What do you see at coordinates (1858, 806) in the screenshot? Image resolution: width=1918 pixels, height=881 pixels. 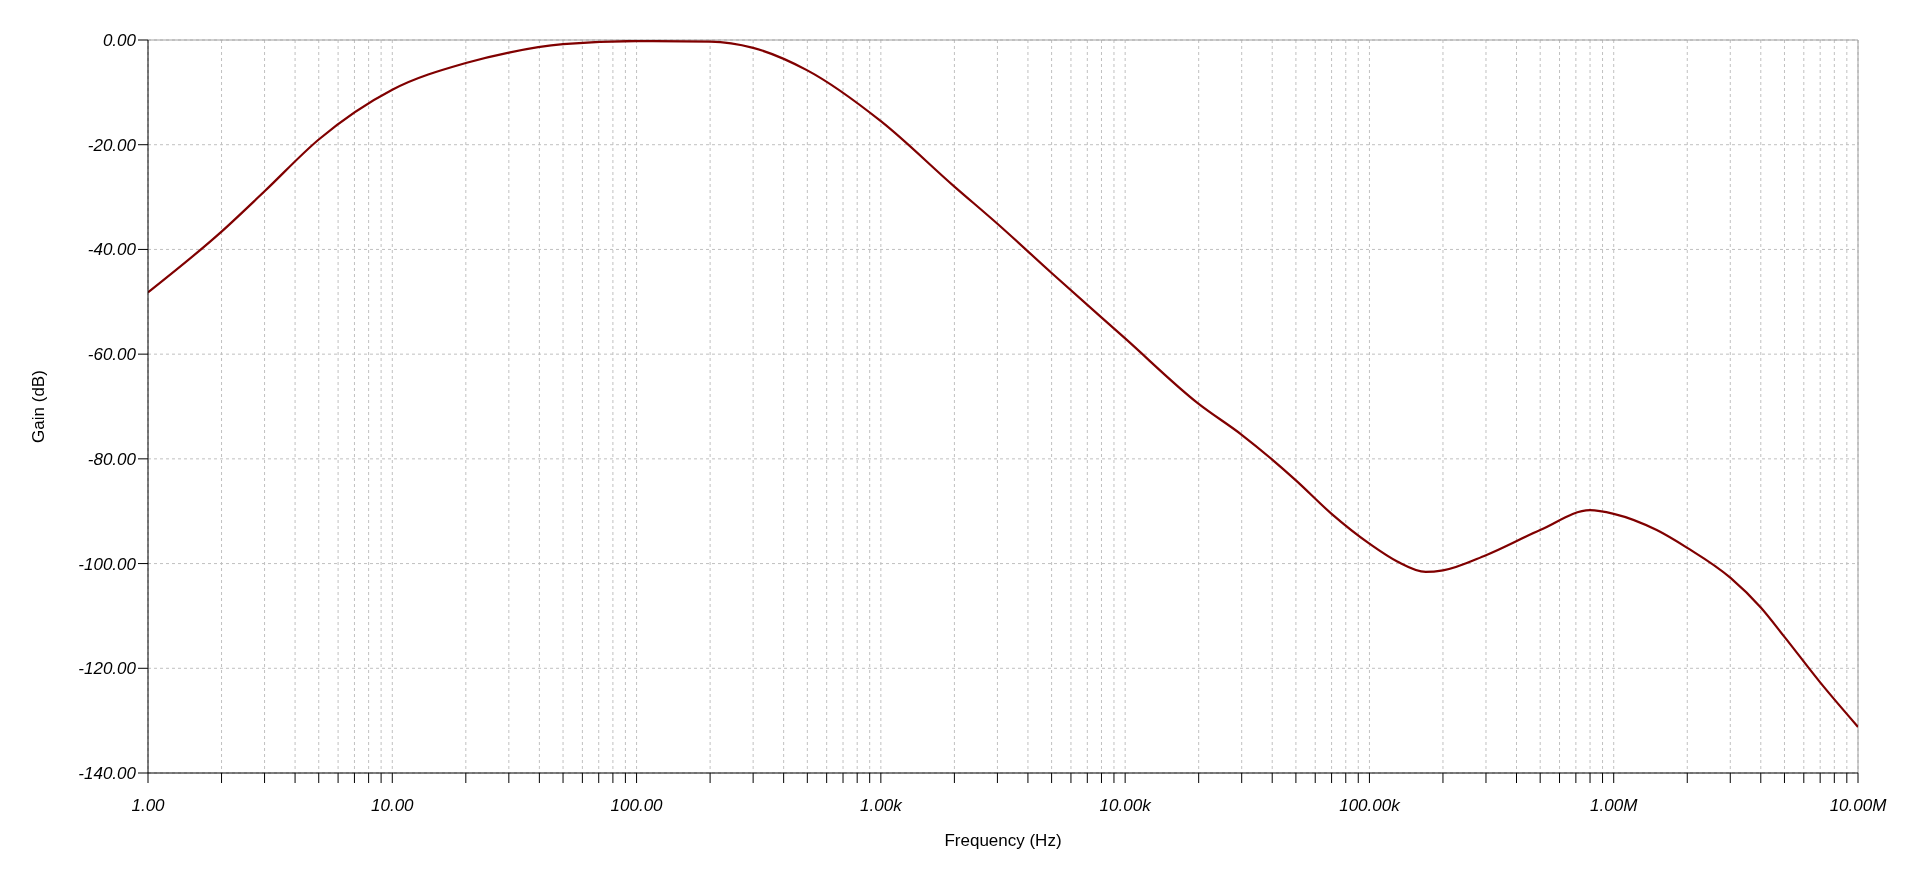 I see `x-tick-label: 10.00M` at bounding box center [1858, 806].